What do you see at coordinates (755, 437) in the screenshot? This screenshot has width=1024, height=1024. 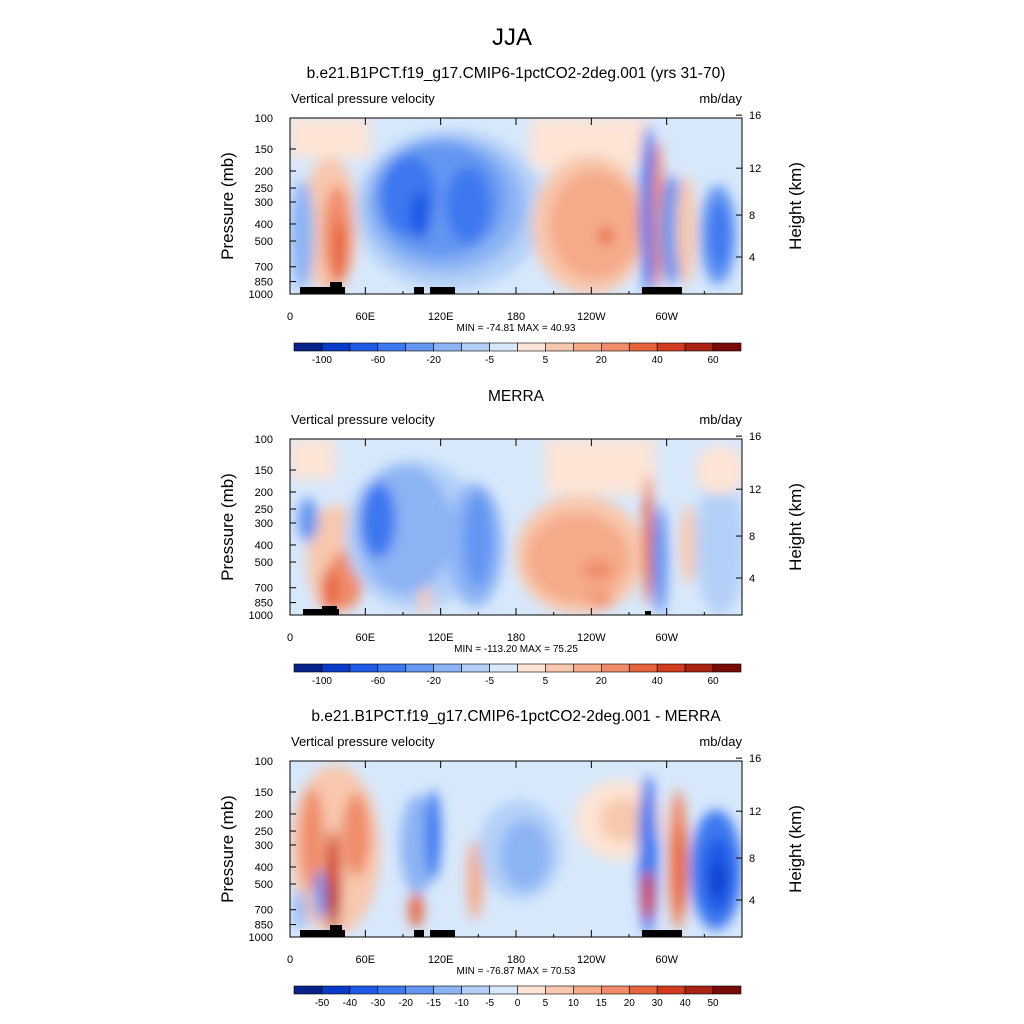 I see `y2-tick-label: 16` at bounding box center [755, 437].